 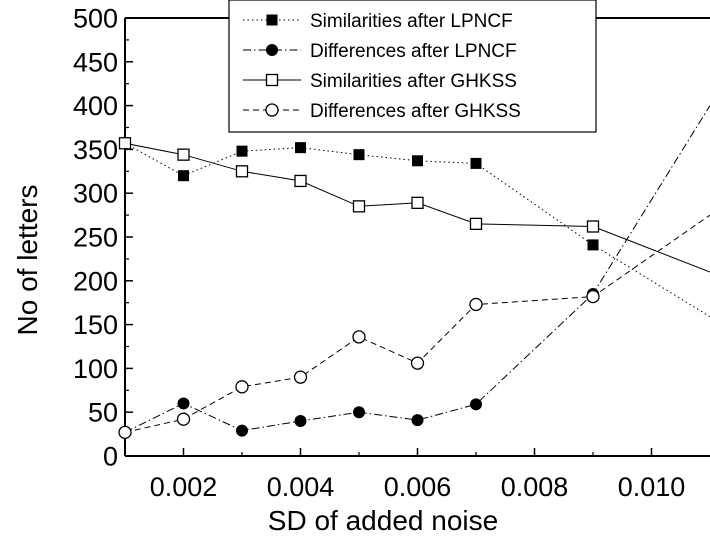 What do you see at coordinates (110, 457) in the screenshot?
I see `y-tick-label: 0` at bounding box center [110, 457].